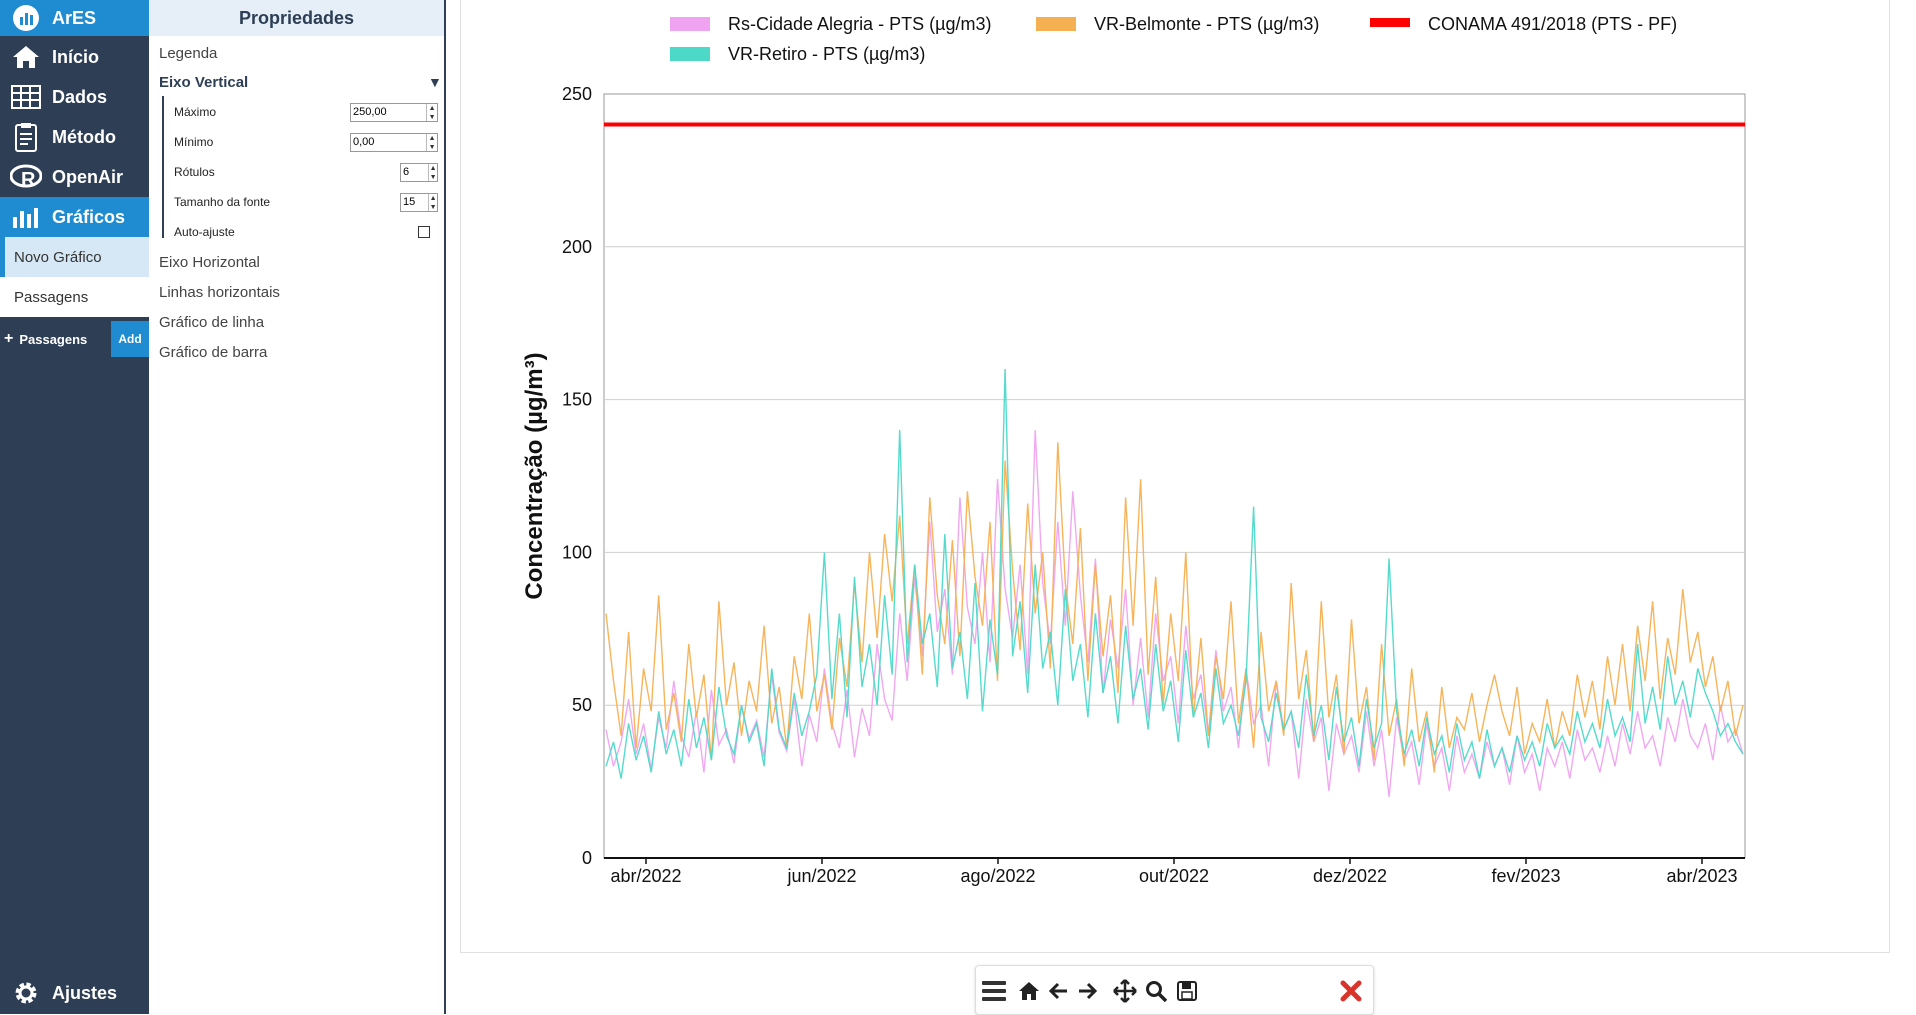 This screenshot has width=1916, height=1015. I want to click on section-grafico-barra: Gráfico de barra, so click(213, 352).